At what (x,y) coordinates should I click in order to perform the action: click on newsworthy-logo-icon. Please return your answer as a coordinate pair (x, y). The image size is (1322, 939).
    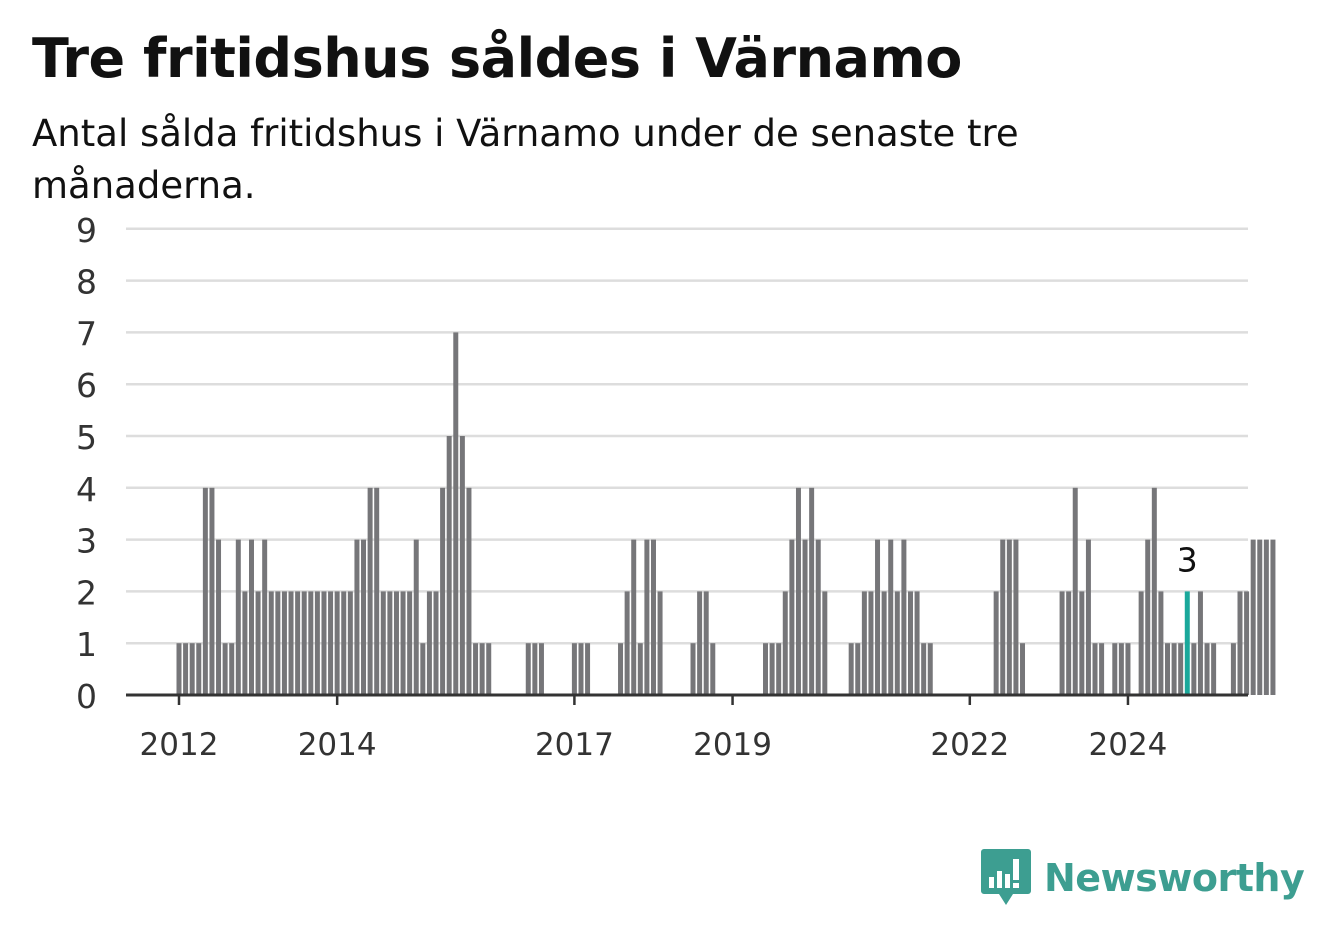
    Looking at the image, I should click on (1006, 877).